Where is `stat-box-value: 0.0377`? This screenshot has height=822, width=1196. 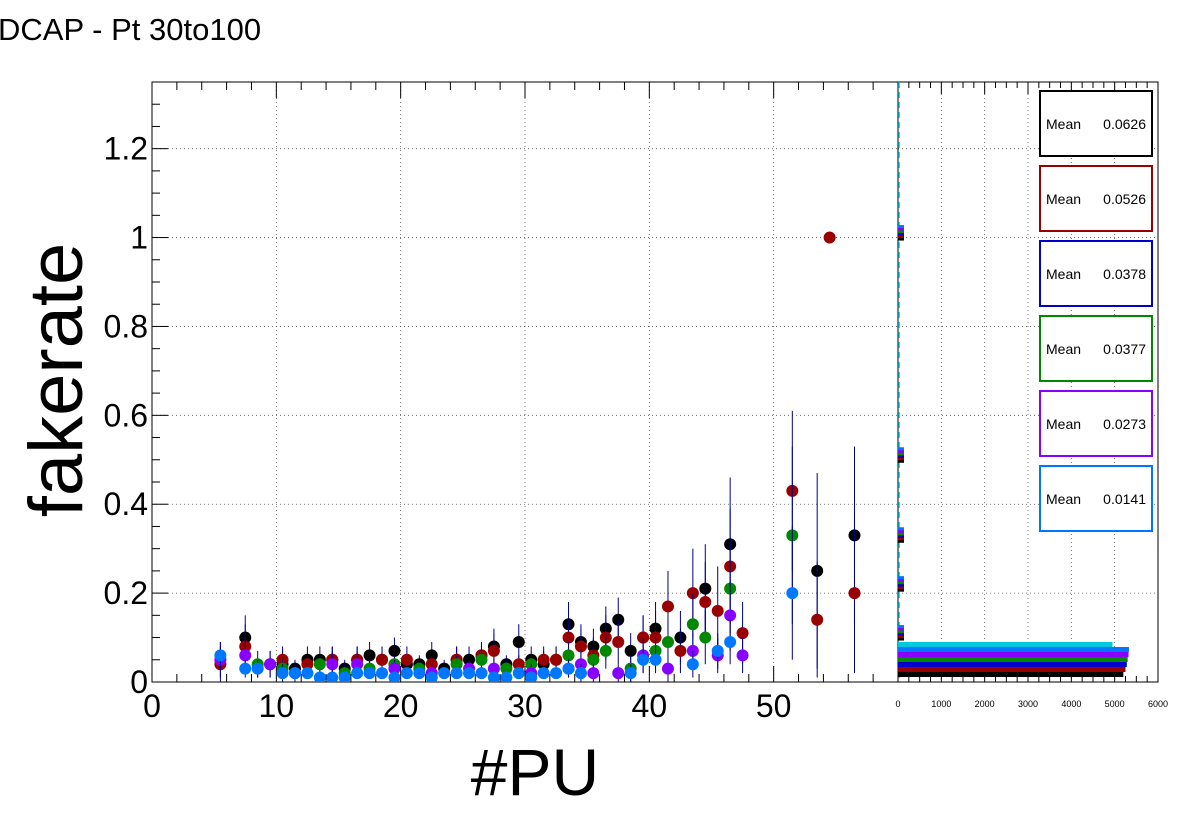
stat-box-value: 0.0377 is located at coordinates (1124, 349).